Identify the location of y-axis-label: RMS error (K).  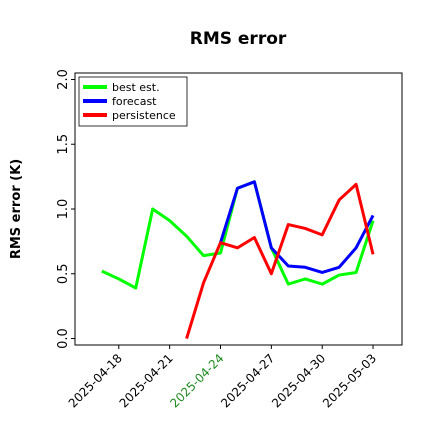
(16, 209).